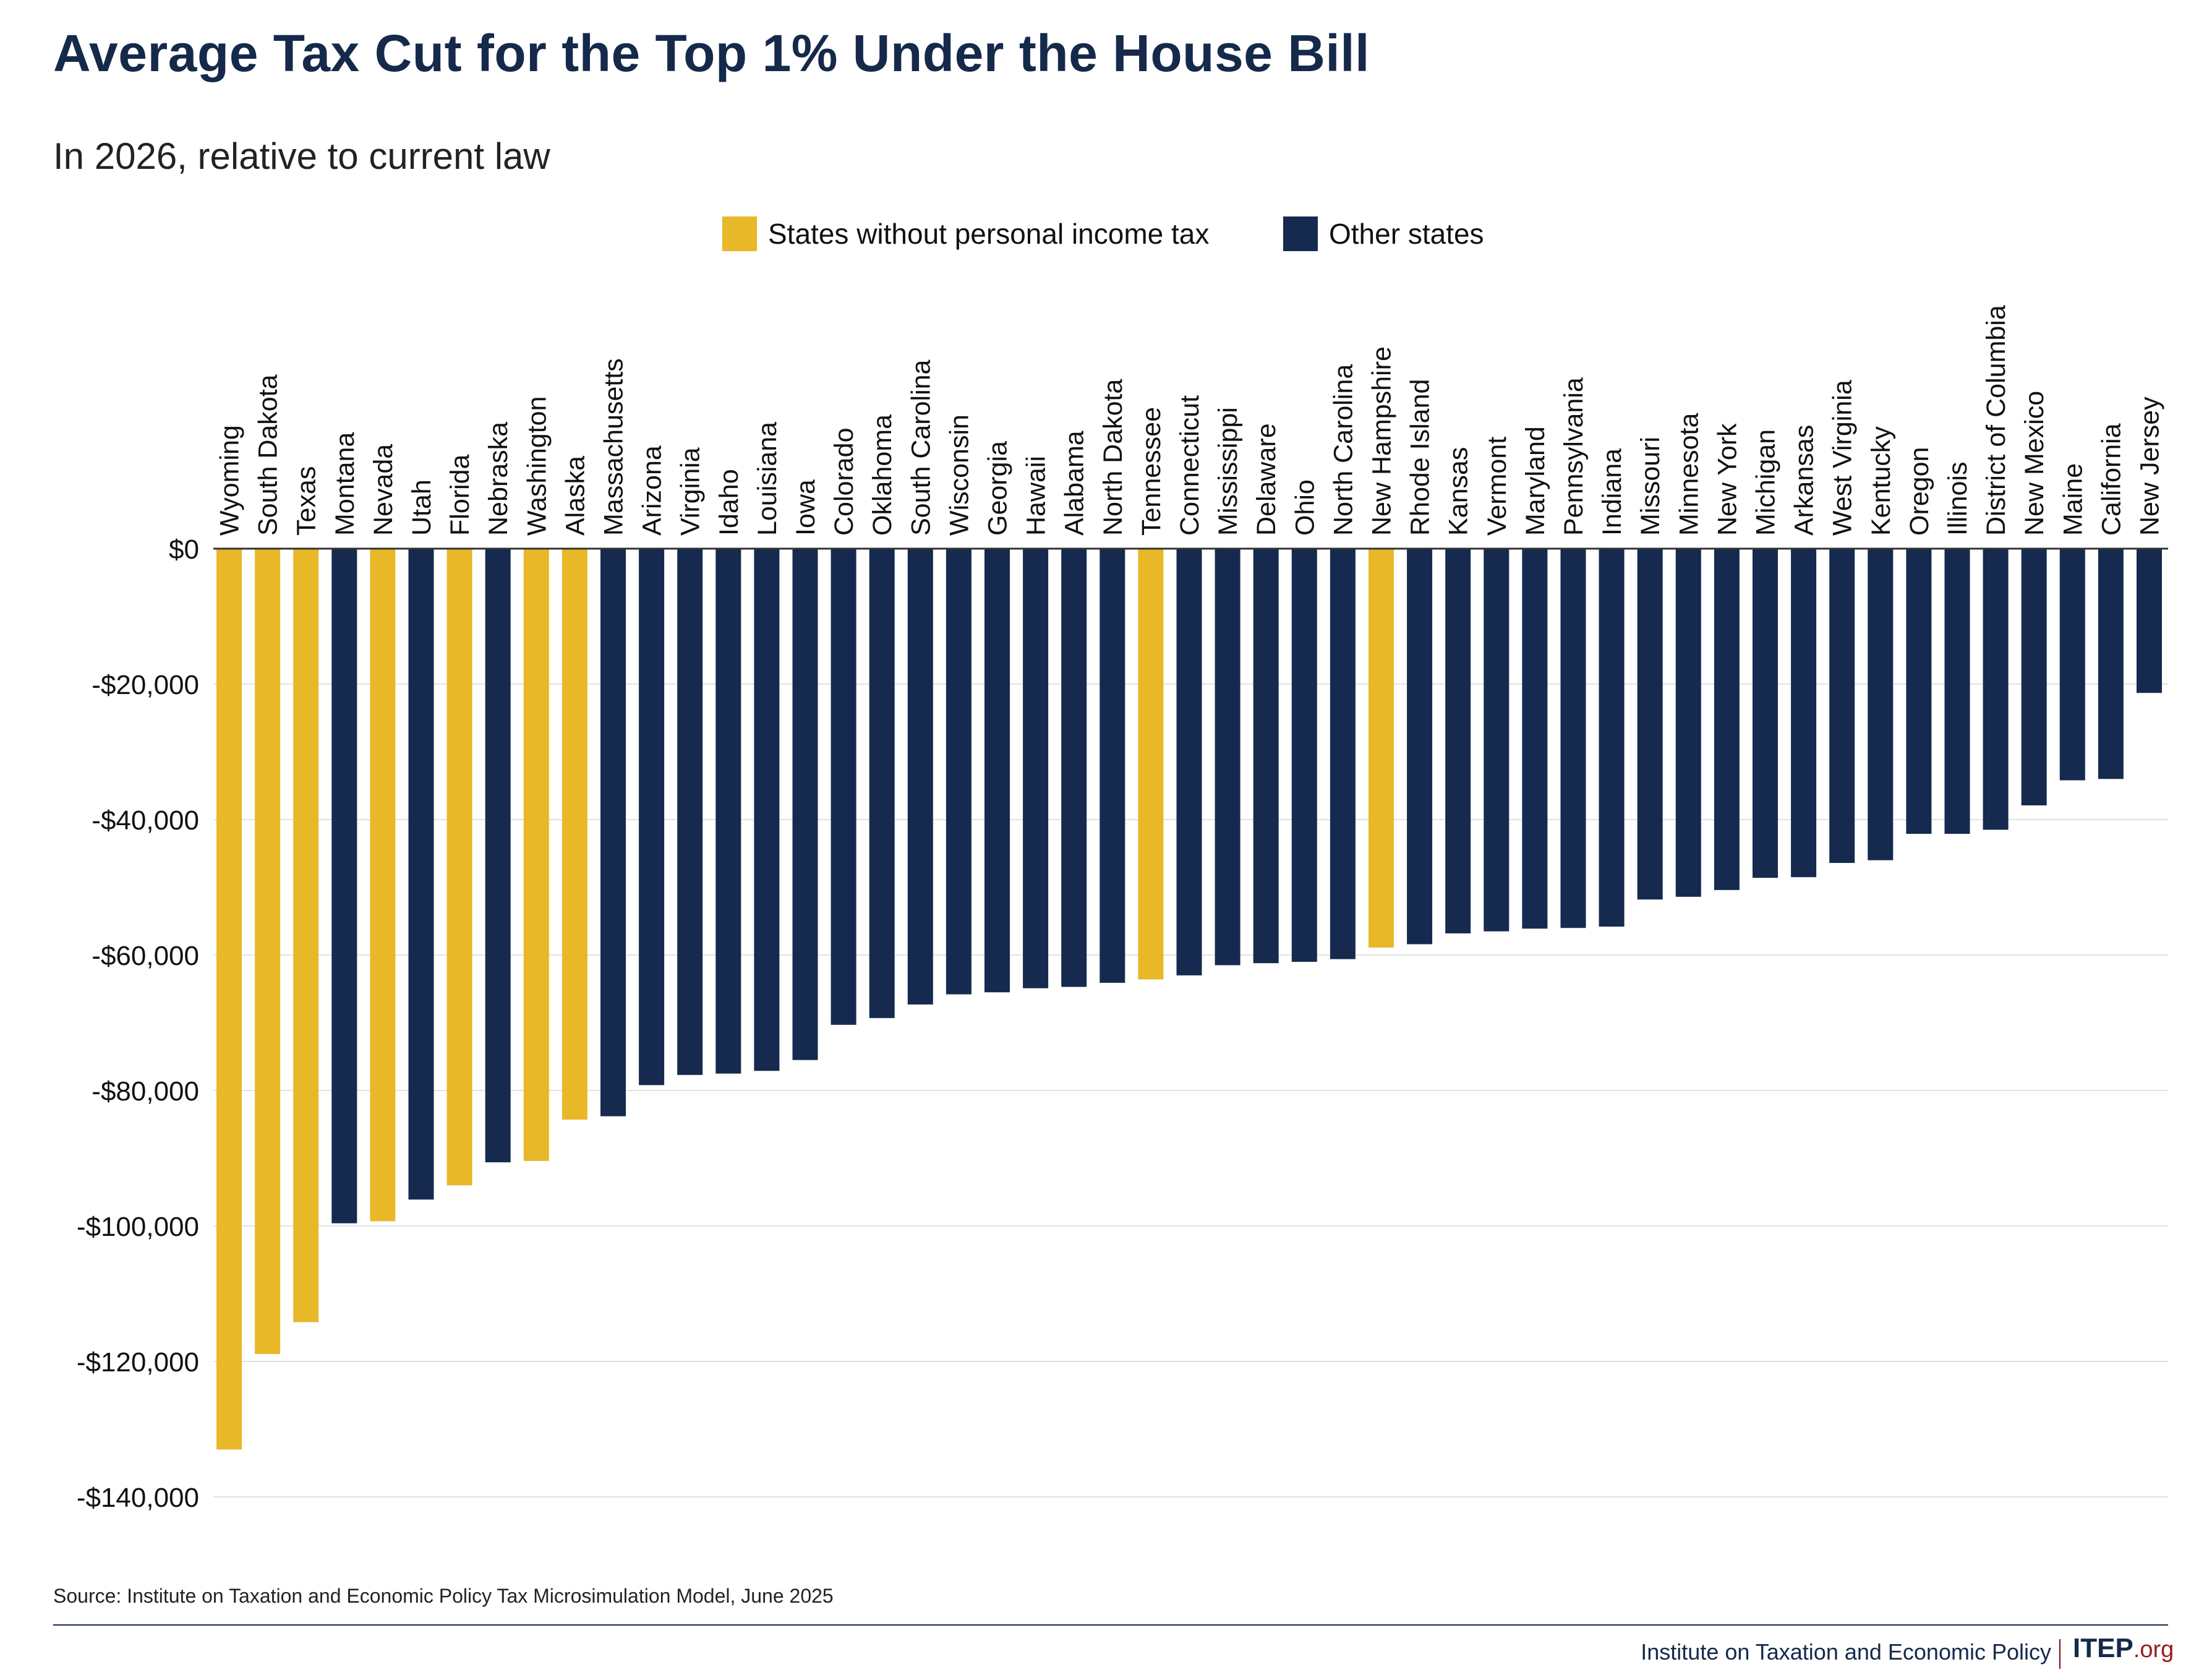 The width and height of the screenshot is (2212, 1680). Describe the element at coordinates (498, 479) in the screenshot. I see `category-label: Nebraska` at that location.